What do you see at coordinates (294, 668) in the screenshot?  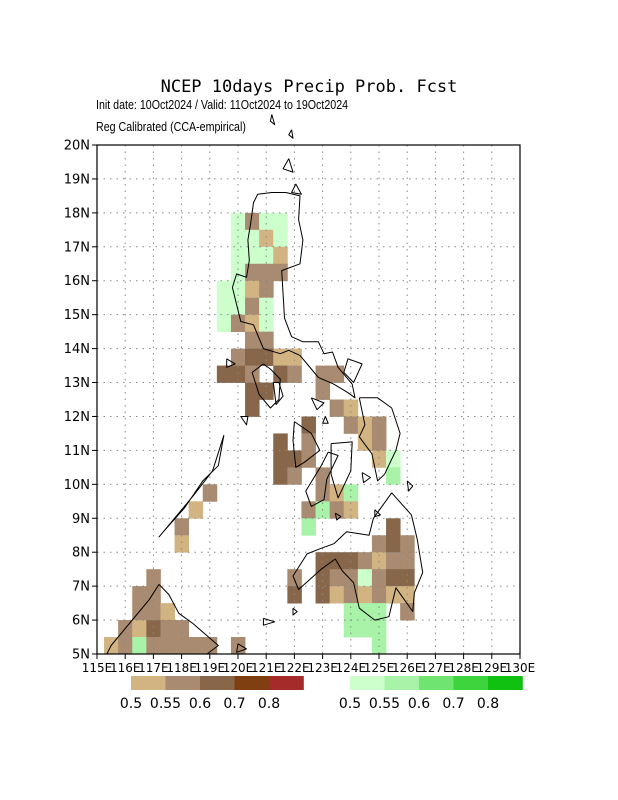 I see `longitude-tick-label: 122E` at bounding box center [294, 668].